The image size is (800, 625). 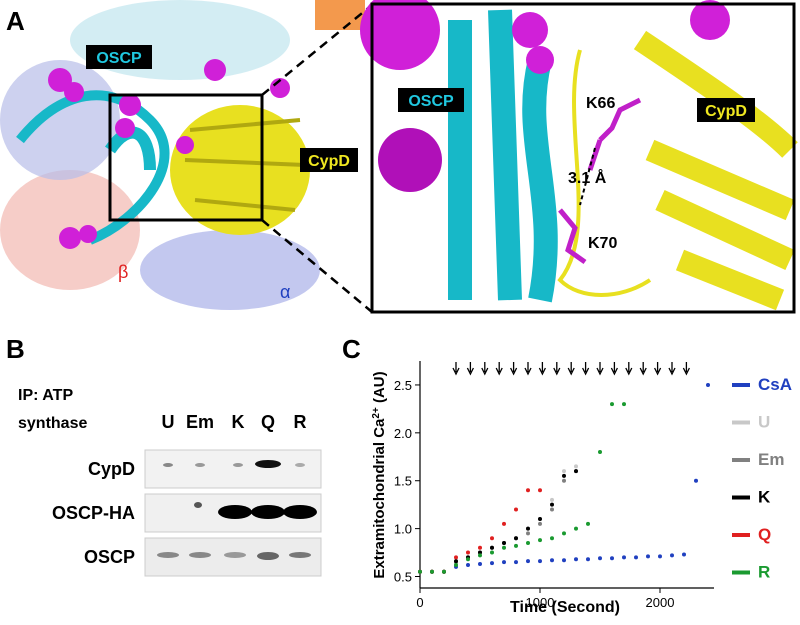 What do you see at coordinates (285, 292) in the screenshot?
I see `structure-label: α` at bounding box center [285, 292].